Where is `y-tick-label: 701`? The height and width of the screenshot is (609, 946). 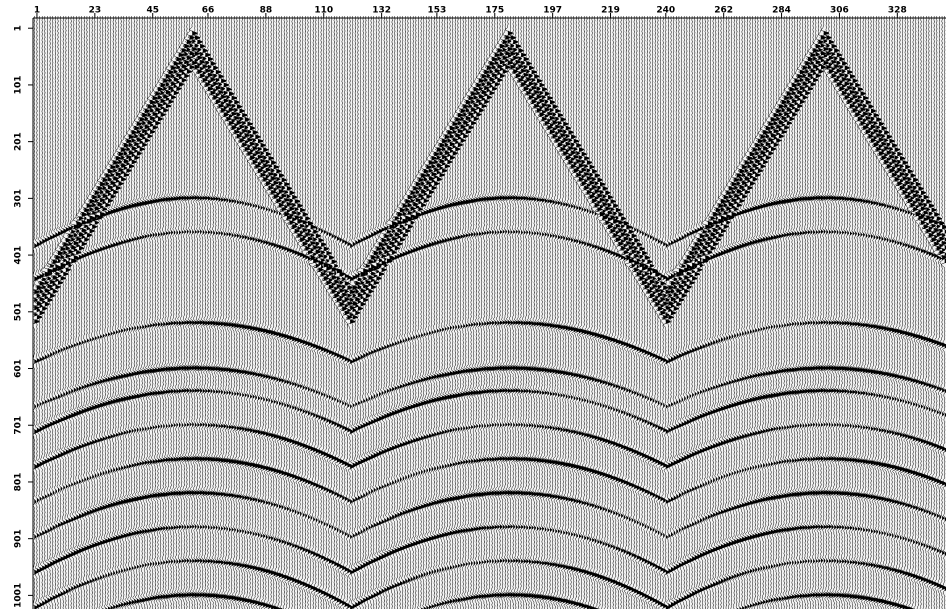
y-tick-label: 701 is located at coordinates (19, 425).